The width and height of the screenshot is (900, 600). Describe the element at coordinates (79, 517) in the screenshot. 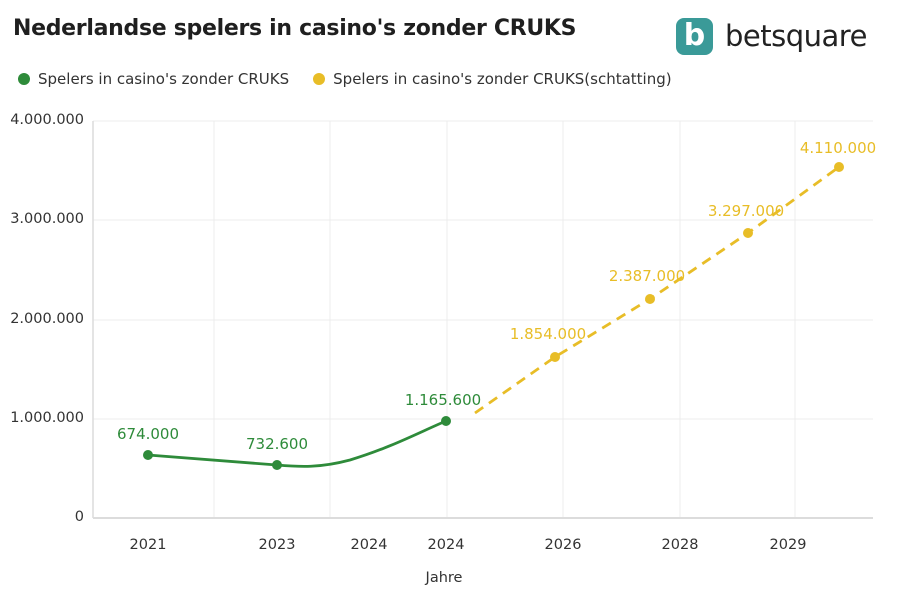

I see `y-tick: 0` at that location.